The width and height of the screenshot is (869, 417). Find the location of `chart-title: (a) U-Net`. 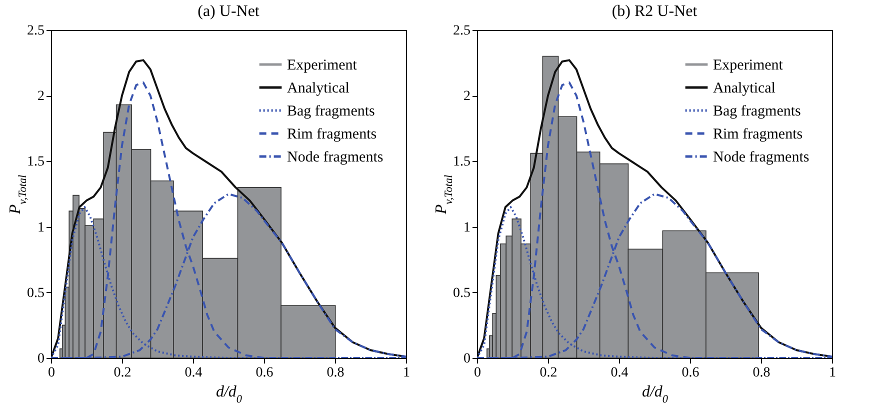

chart-title: (a) U-Net is located at coordinates (229, 11).